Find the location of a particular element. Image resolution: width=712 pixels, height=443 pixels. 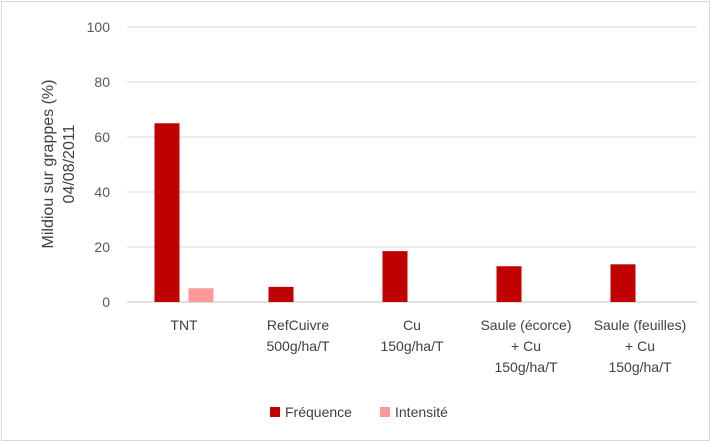

category-label: Cu is located at coordinates (412, 325).